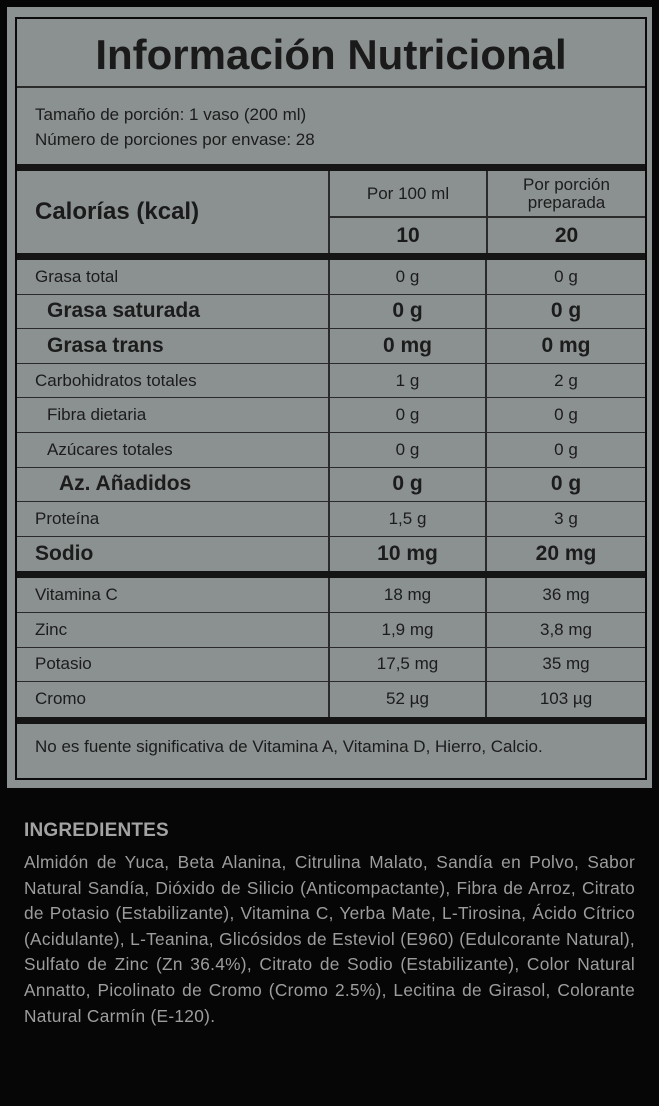 This screenshot has width=659, height=1106. I want to click on table-row: Cromo 52 µg 103 µg, so click(331, 699).